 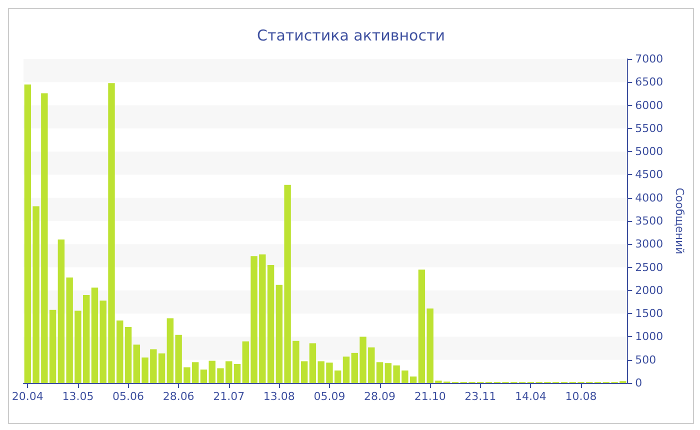 I want to click on y-tick-label: 1500, so click(x=649, y=313).